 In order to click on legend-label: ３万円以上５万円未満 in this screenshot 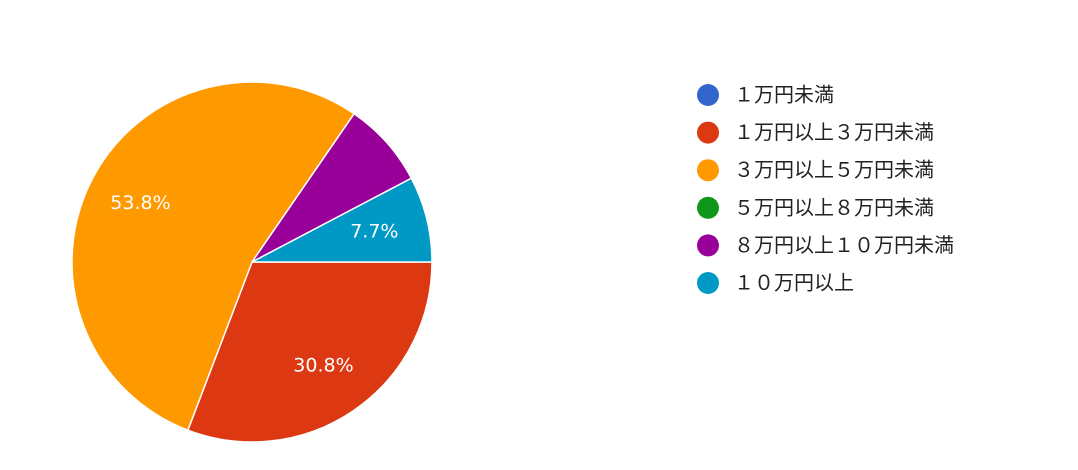, I will do `click(834, 170)`.